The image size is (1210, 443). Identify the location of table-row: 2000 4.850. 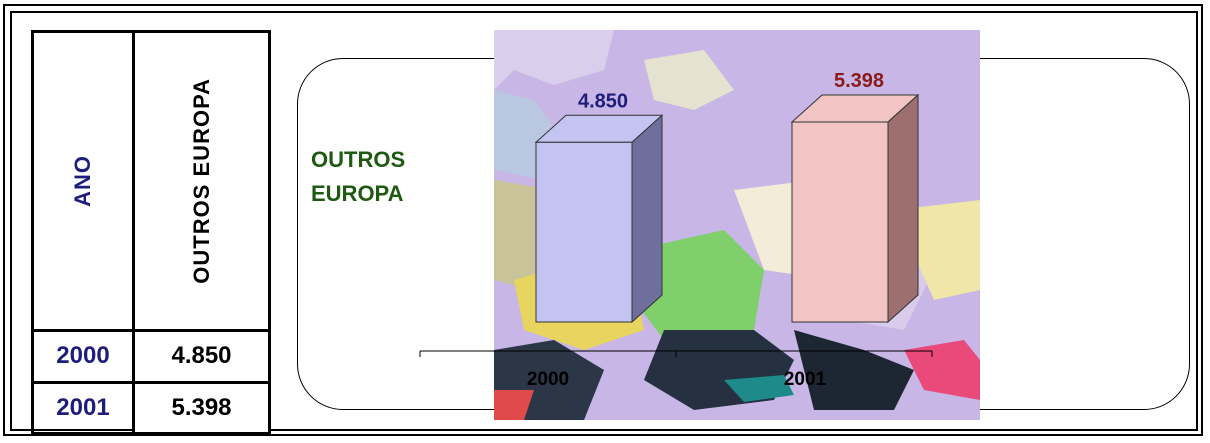
(151, 356).